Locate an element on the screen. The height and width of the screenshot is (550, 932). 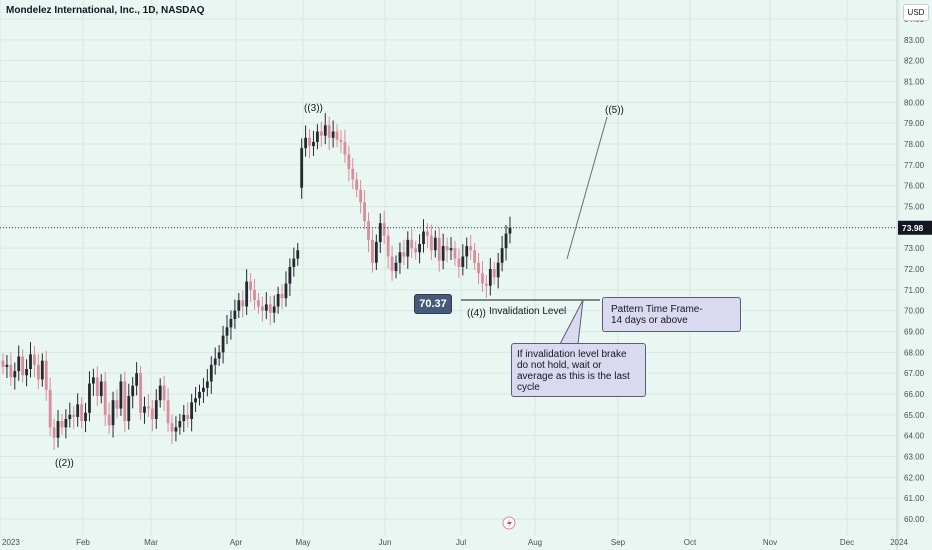
price-tick-label: 75.00 is located at coordinates (914, 207).